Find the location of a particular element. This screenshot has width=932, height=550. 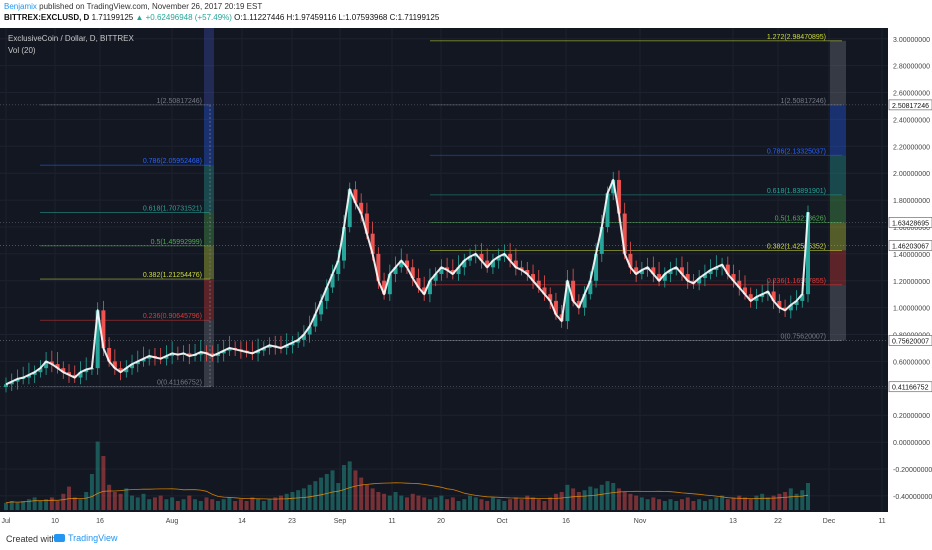

y-tick-label: 1.80000000 is located at coordinates (911, 201).